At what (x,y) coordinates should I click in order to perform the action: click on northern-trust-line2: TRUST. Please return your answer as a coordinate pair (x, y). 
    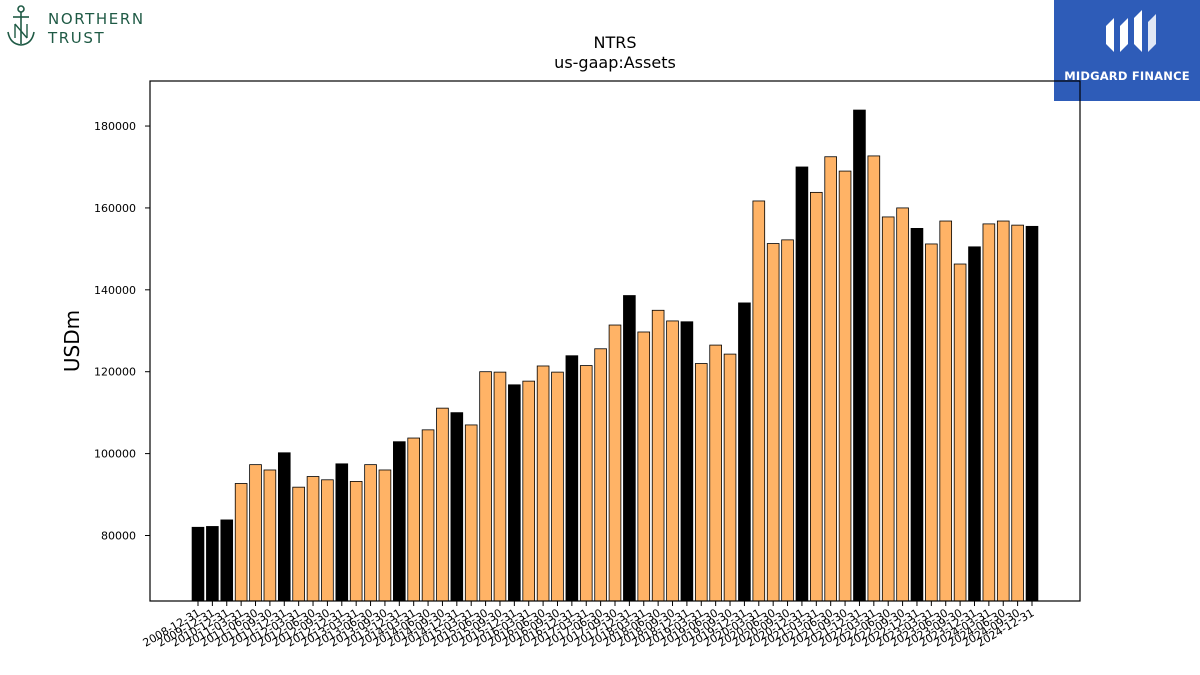
    Looking at the image, I should click on (77, 38).